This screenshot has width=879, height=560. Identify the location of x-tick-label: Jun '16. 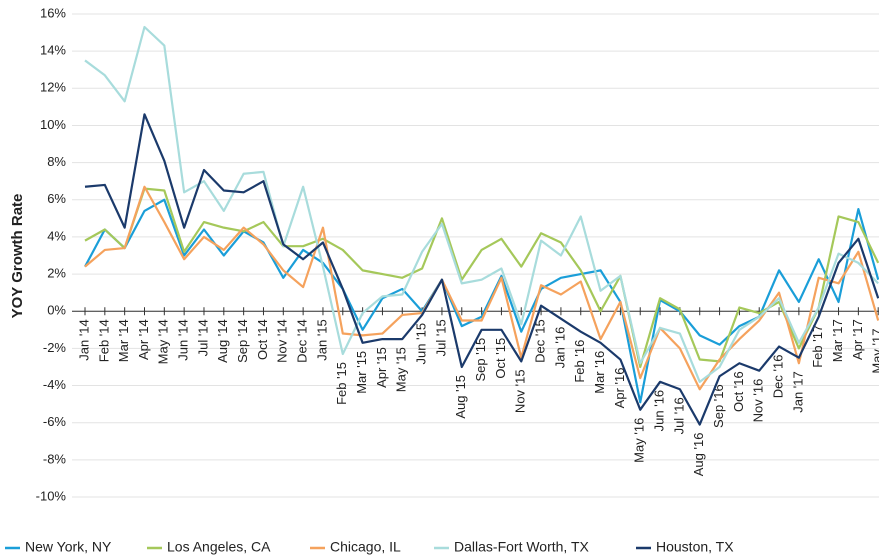
(659, 411).